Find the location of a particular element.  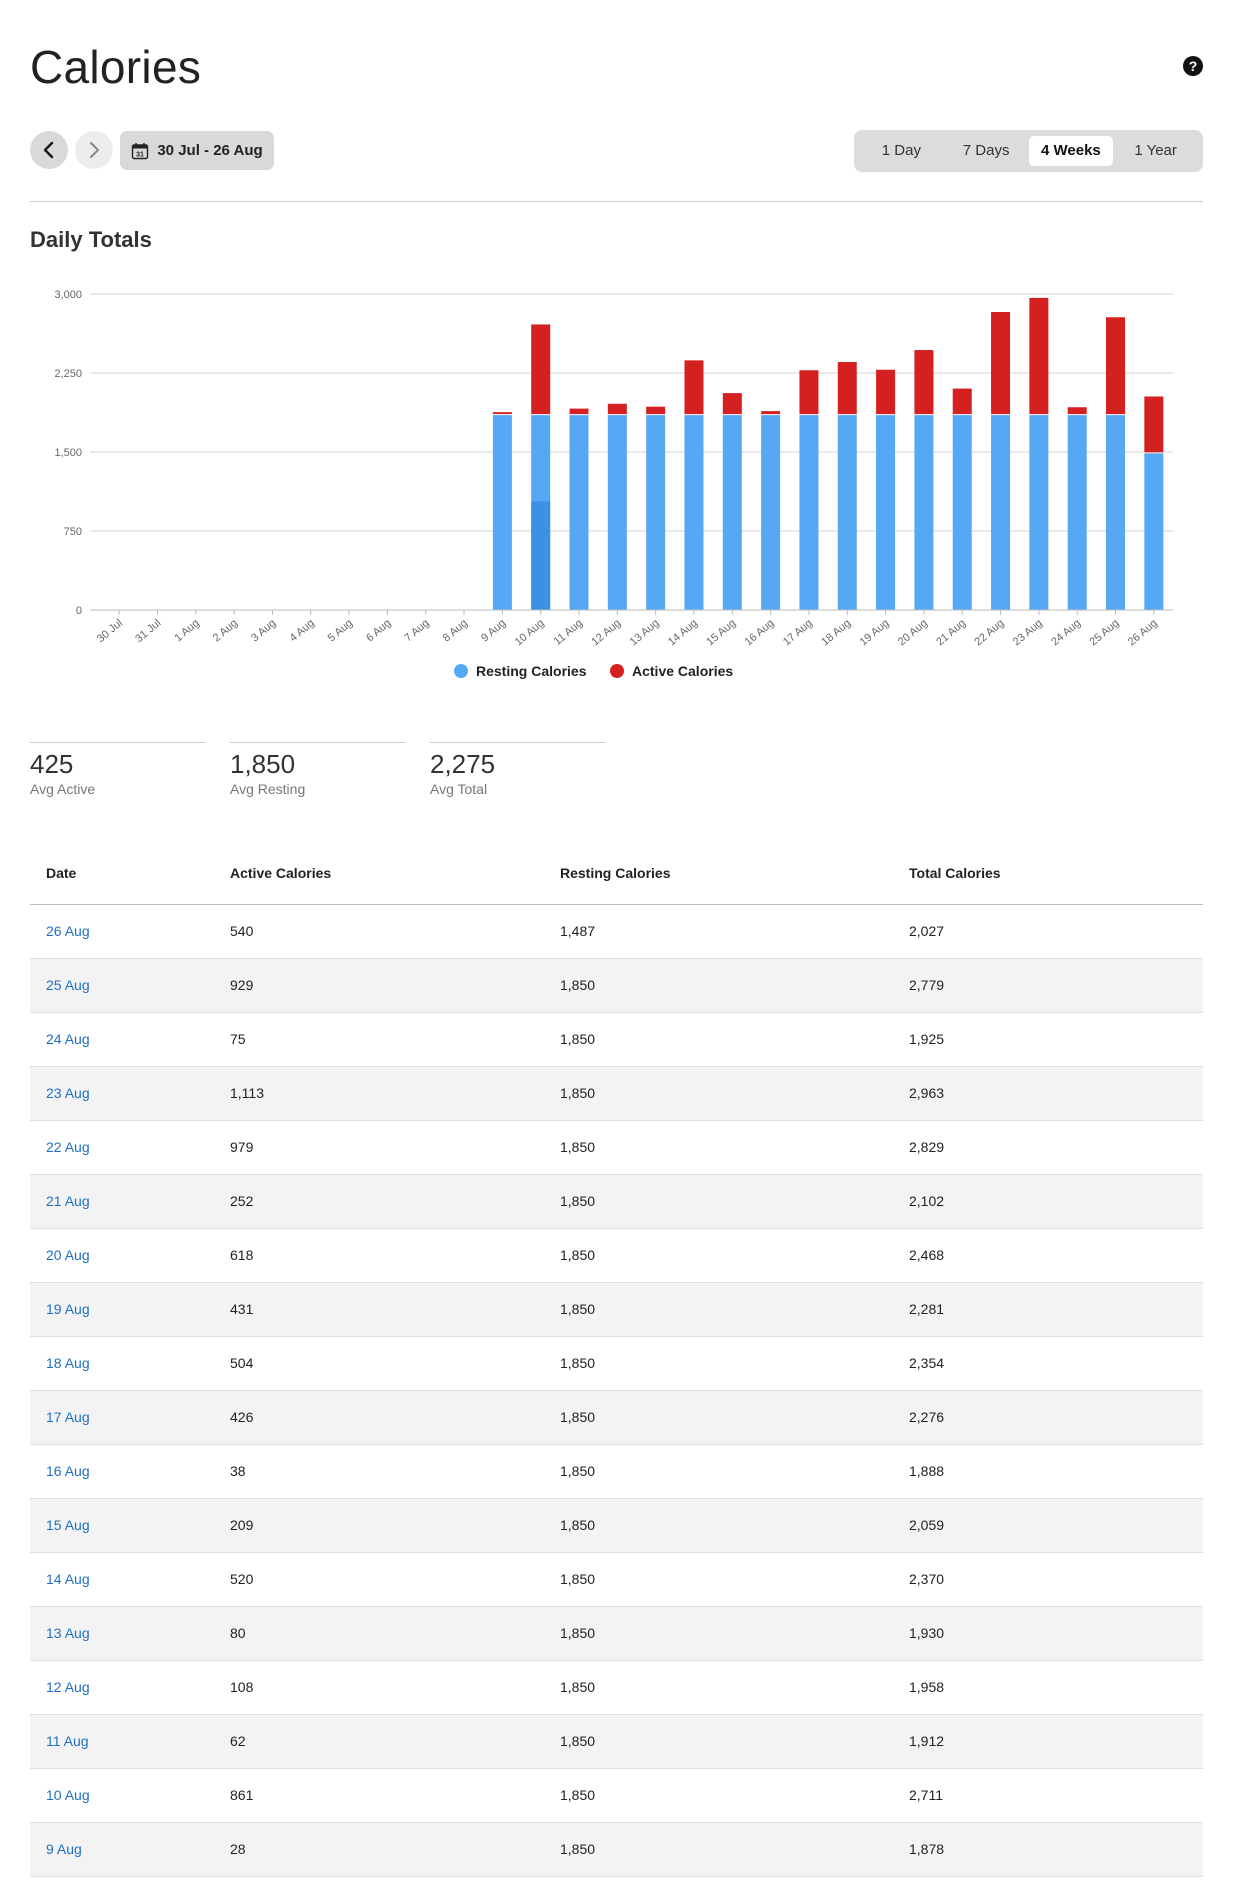

active-cell: 520 is located at coordinates (379, 1579).